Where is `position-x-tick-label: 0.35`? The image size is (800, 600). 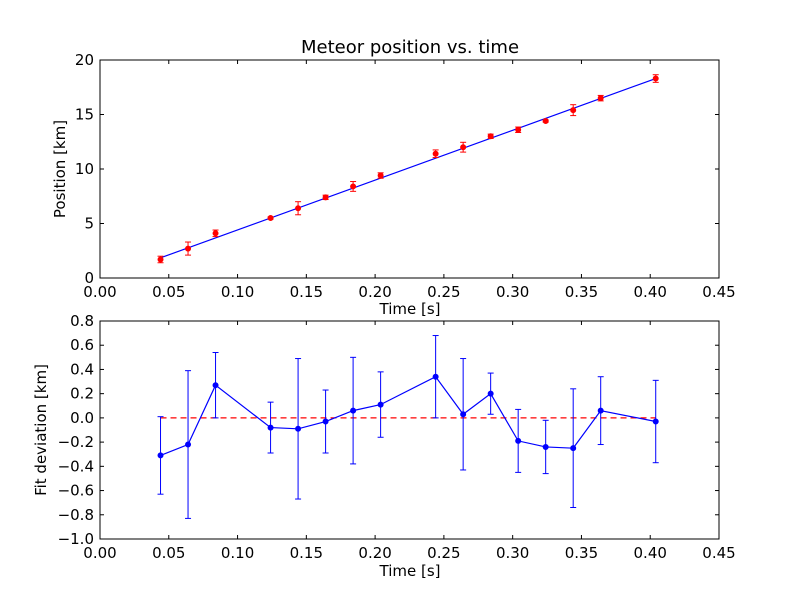
position-x-tick-label: 0.35 is located at coordinates (581, 292).